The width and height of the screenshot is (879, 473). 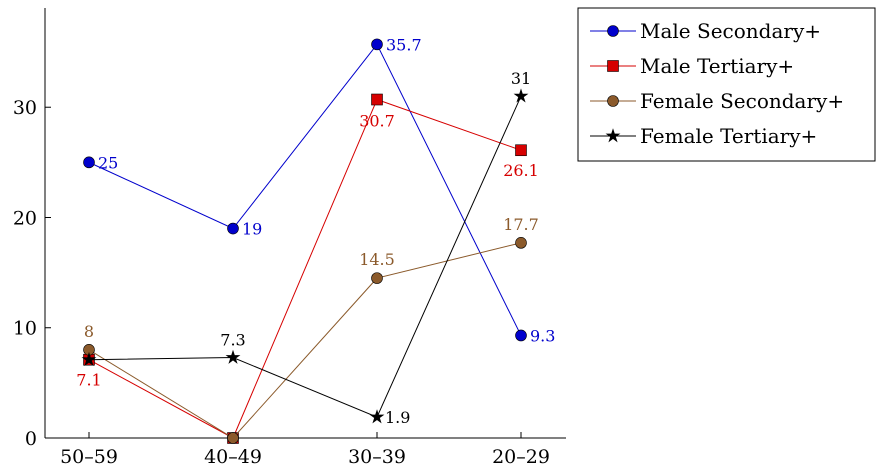 I want to click on data-label-male-tertiary: 7.1, so click(x=88, y=380).